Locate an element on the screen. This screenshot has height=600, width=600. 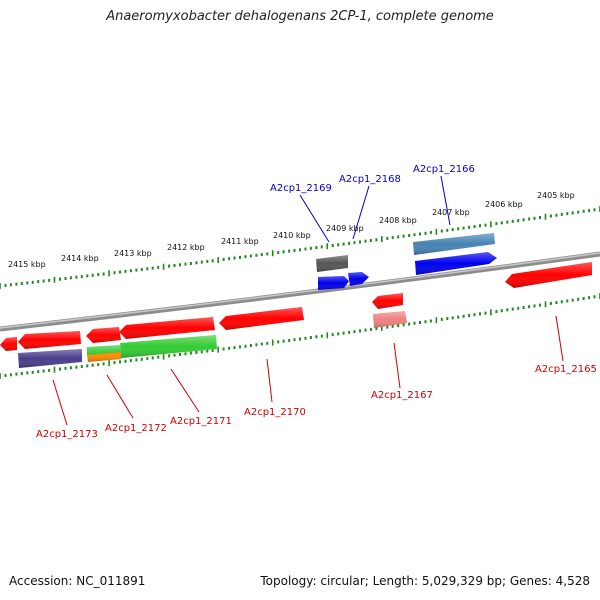
gene-label-A2cp1_2168: A2cp1_2168 is located at coordinates (370, 179).